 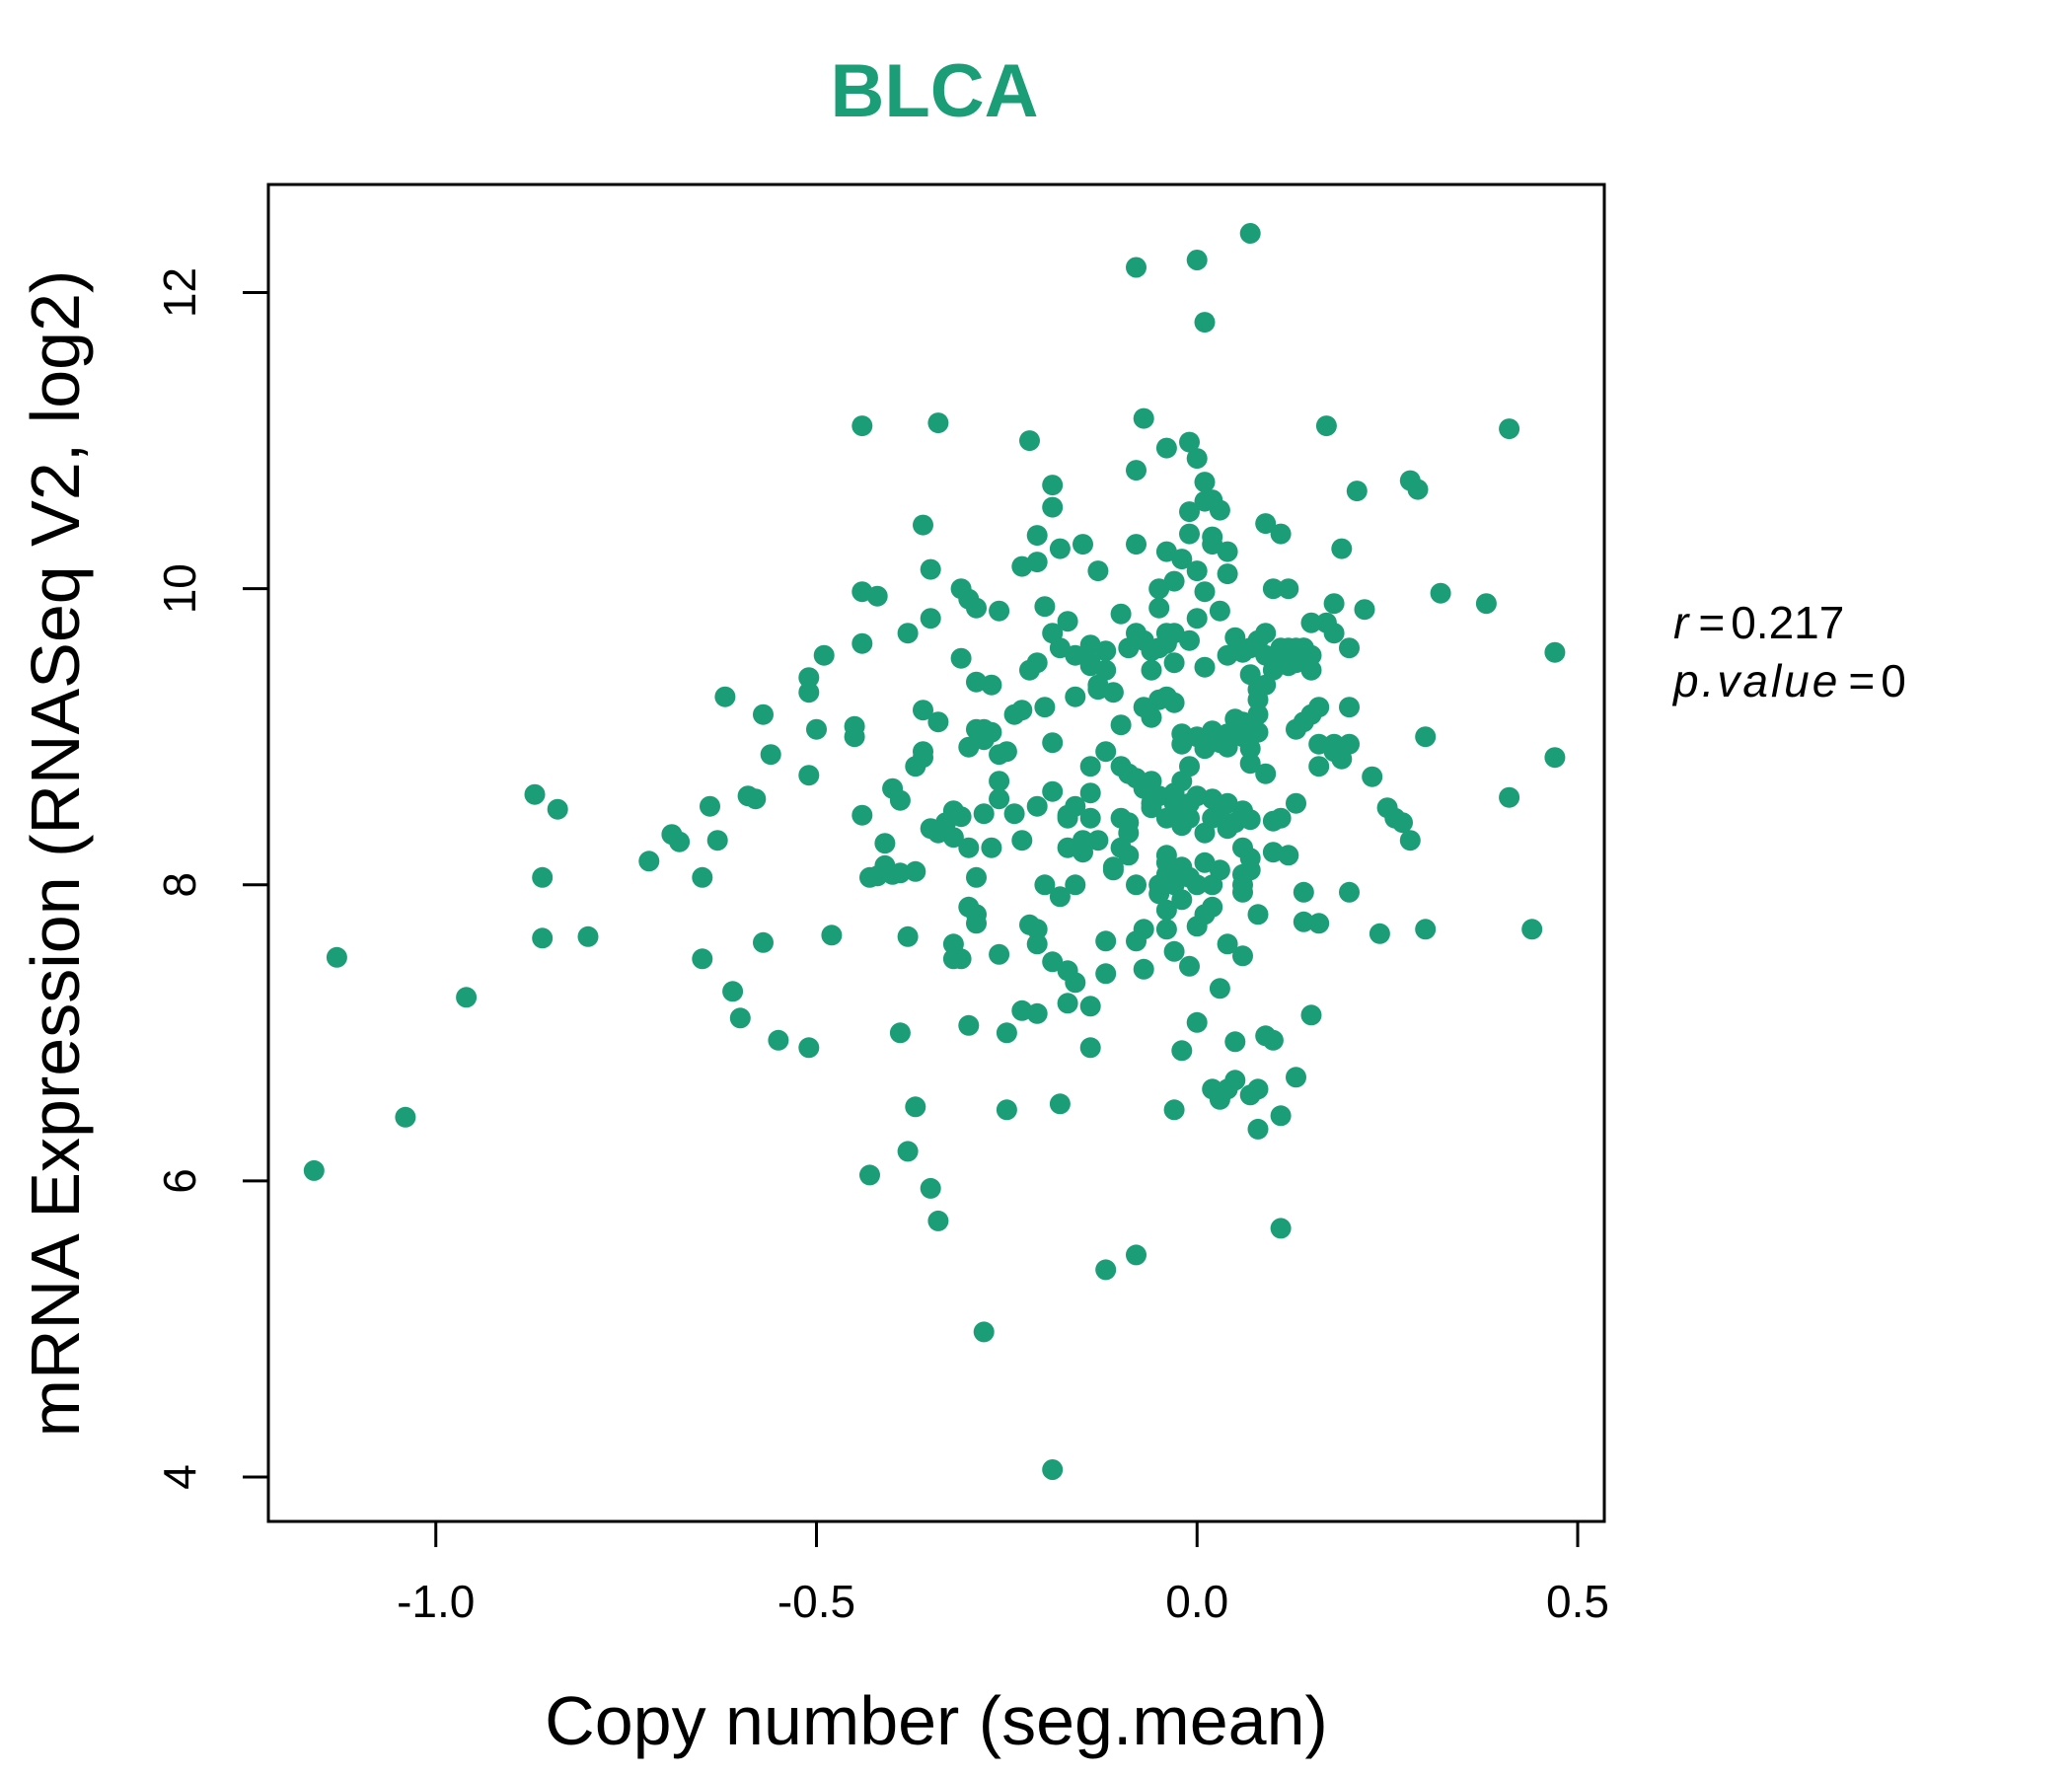 What do you see at coordinates (1003, 1573) in the screenshot?
I see `x-axis: -1.0 -0.5 0.0 0.5` at bounding box center [1003, 1573].